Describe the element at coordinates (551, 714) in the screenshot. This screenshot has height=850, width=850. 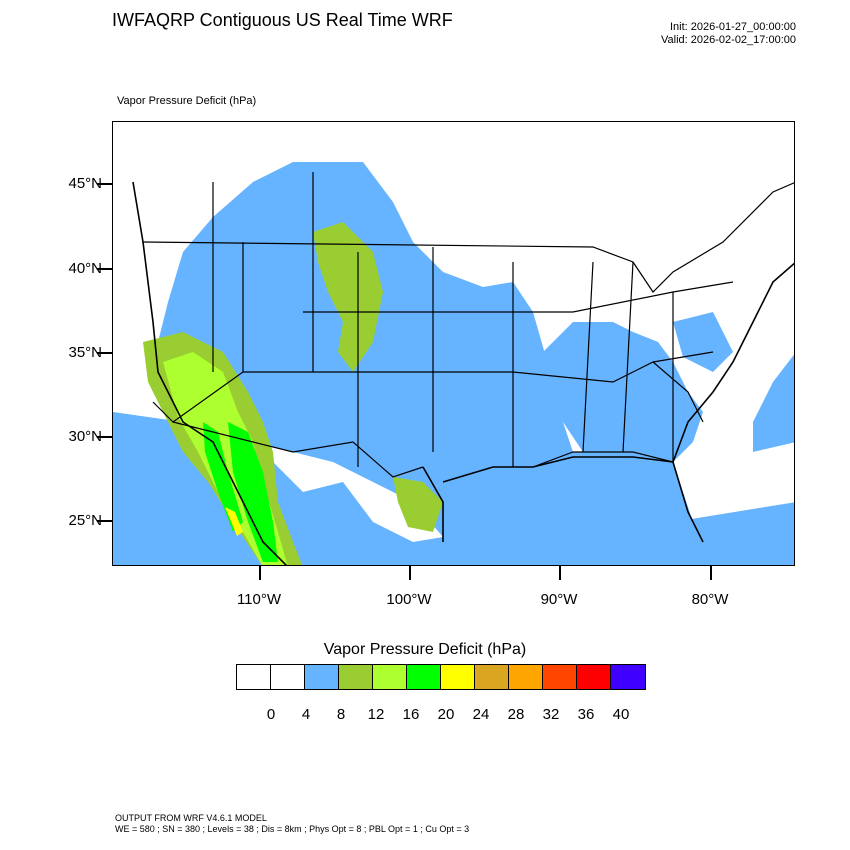
I see `colorbar-label: 32` at that location.